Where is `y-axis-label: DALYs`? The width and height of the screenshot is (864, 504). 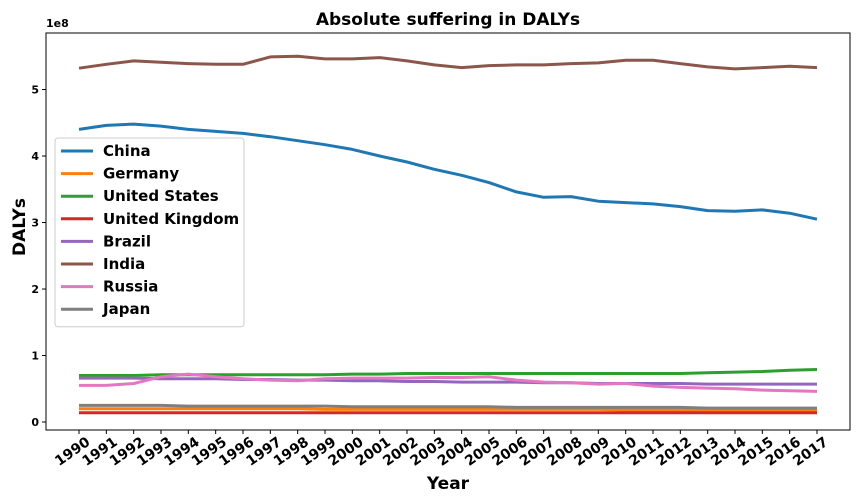
y-axis-label: DALYs is located at coordinates (20, 227).